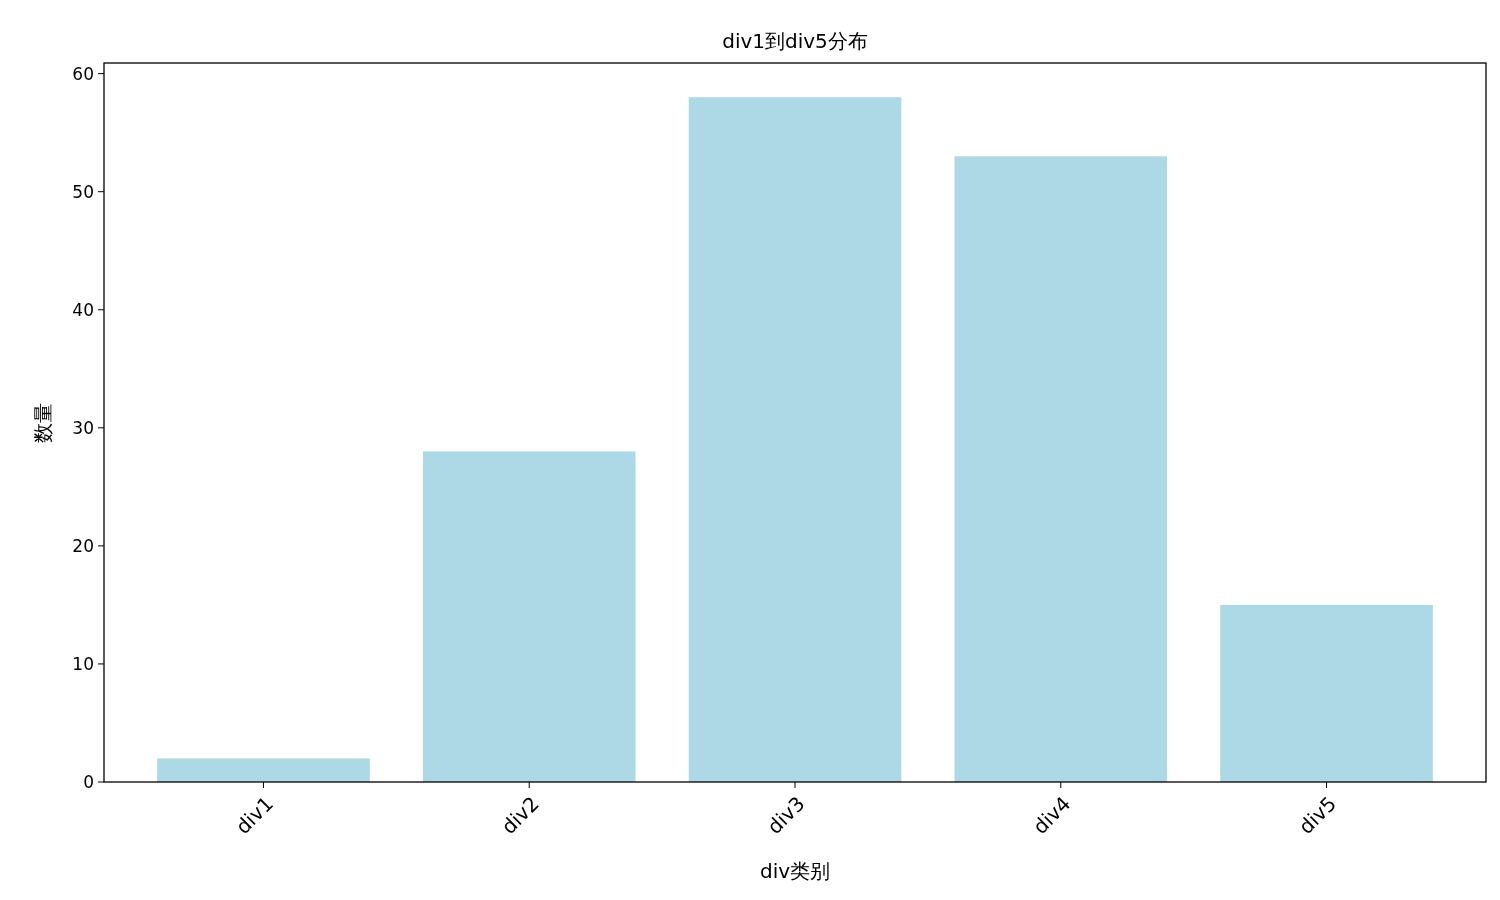  What do you see at coordinates (795, 871) in the screenshot?
I see `x-axis-title: div类别` at bounding box center [795, 871].